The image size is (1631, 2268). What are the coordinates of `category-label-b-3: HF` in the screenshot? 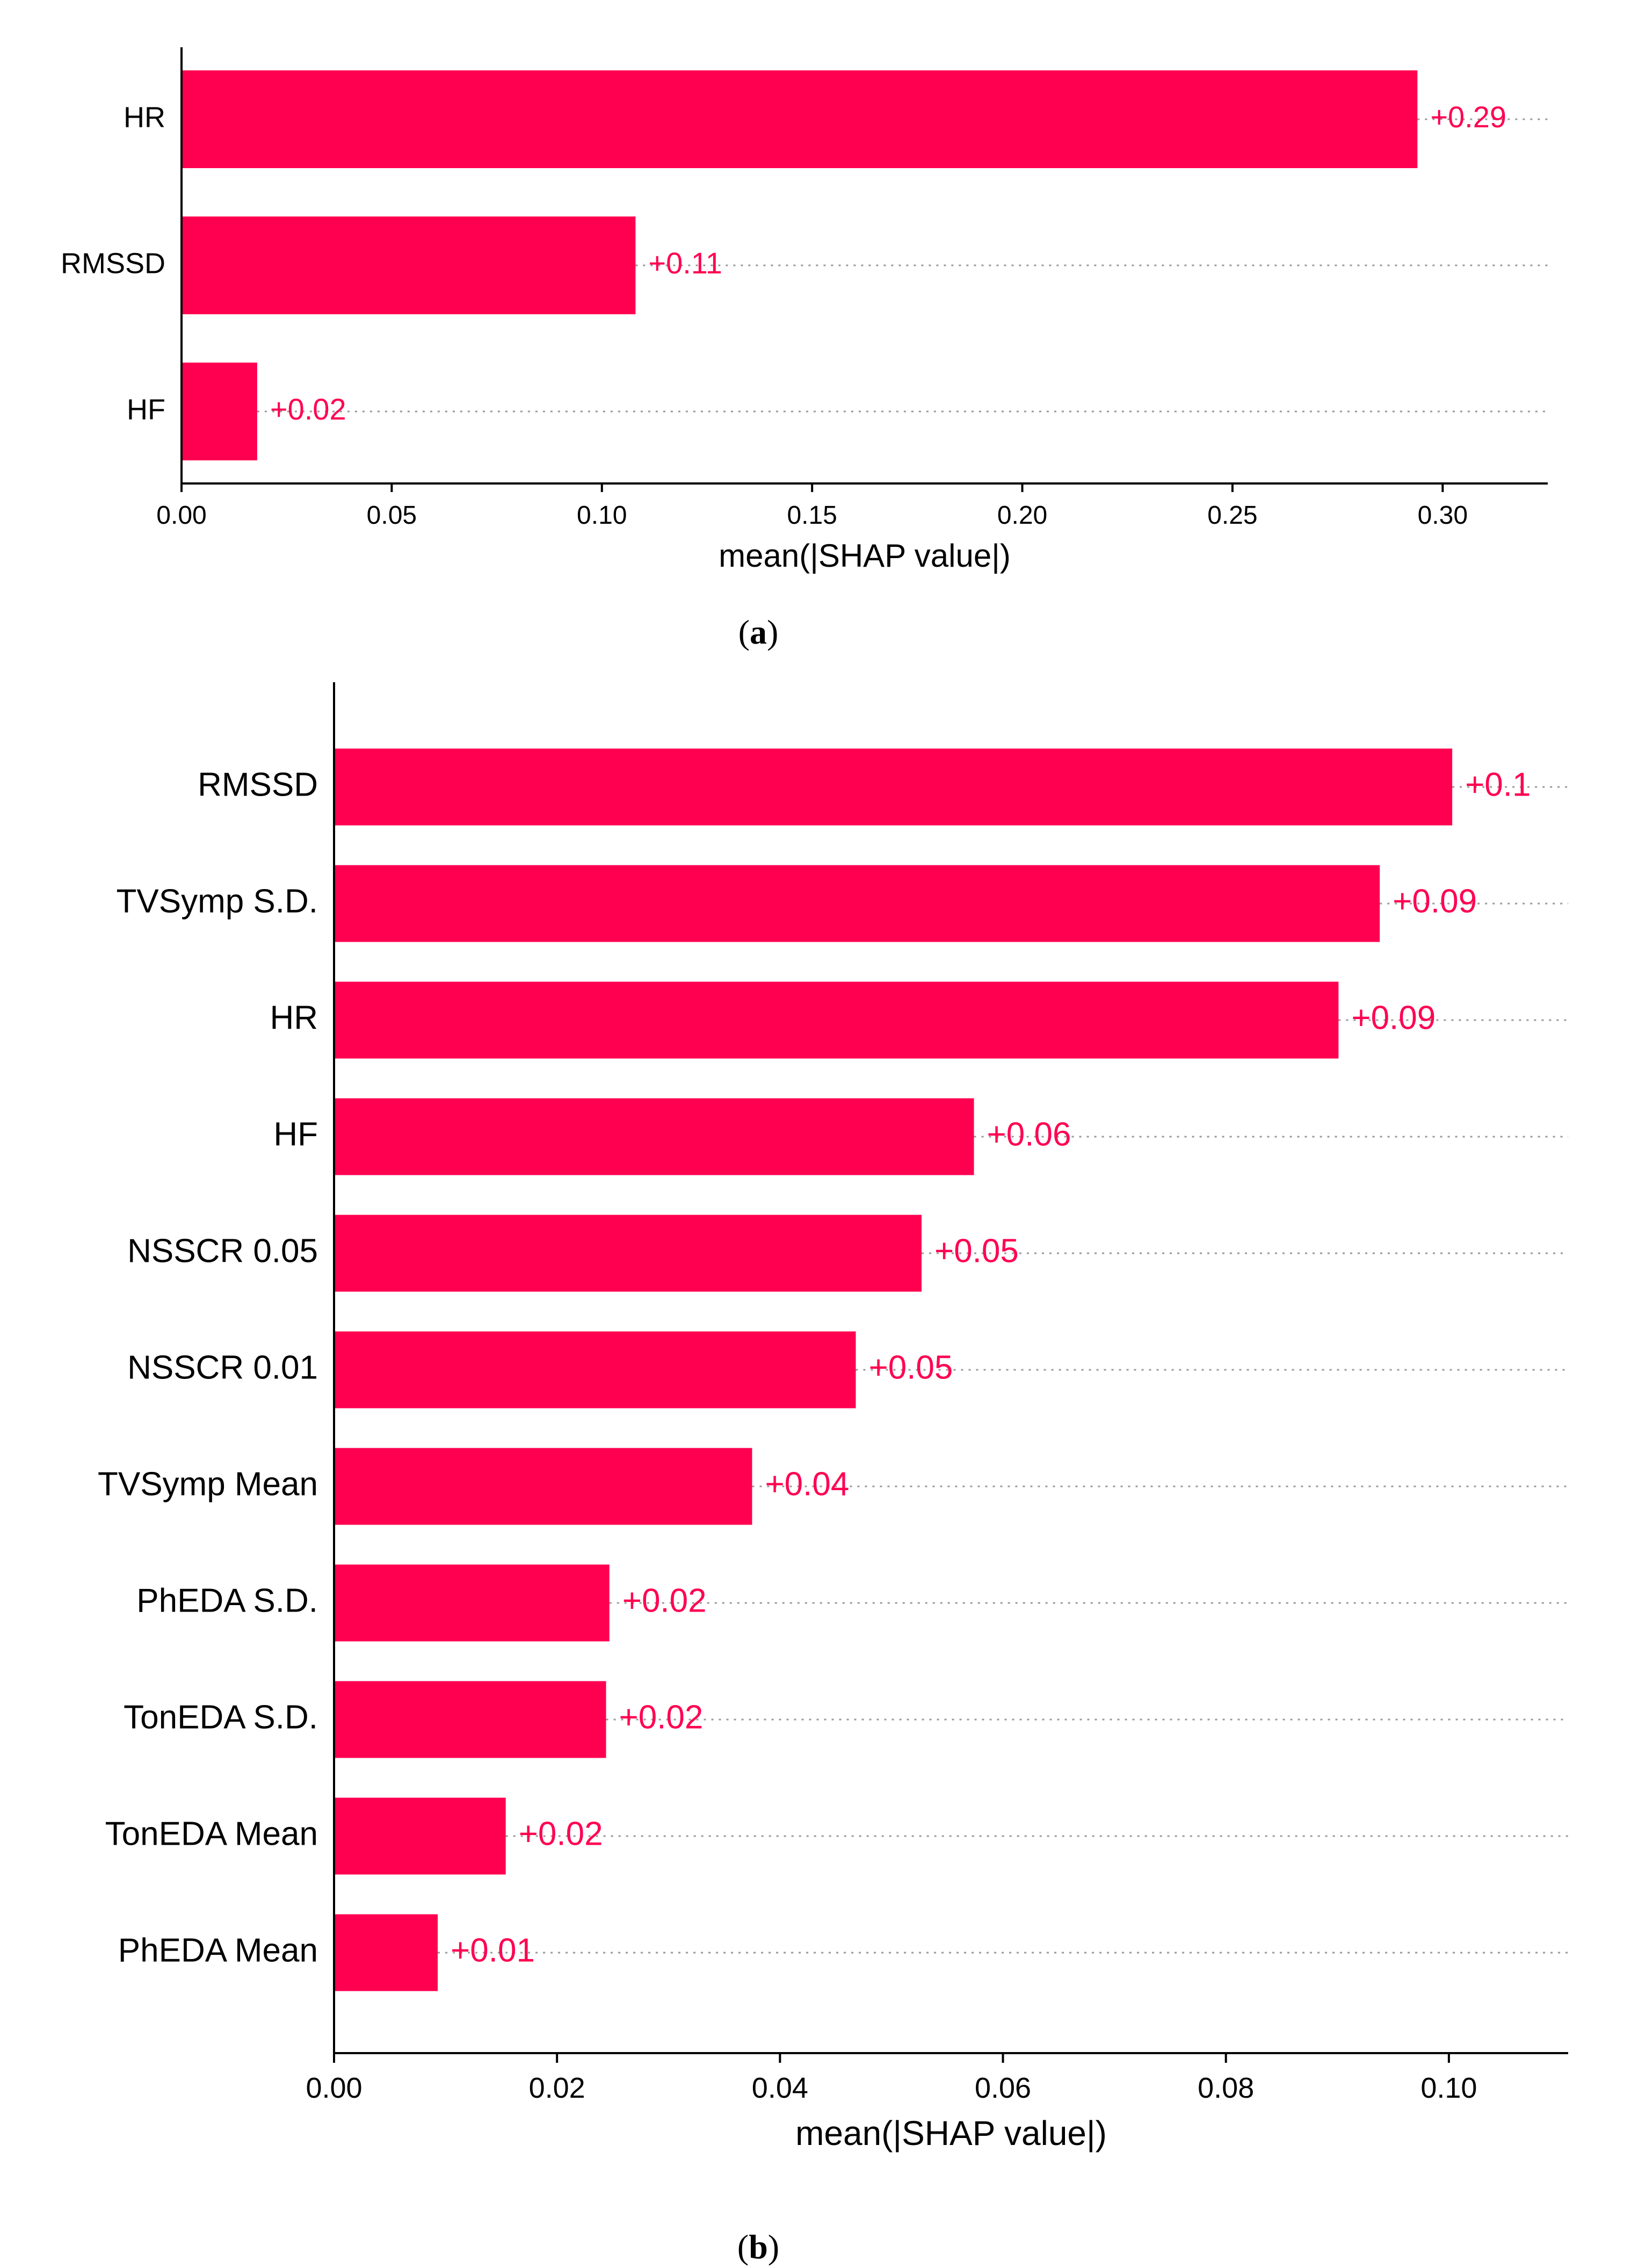 It's located at (295, 1134).